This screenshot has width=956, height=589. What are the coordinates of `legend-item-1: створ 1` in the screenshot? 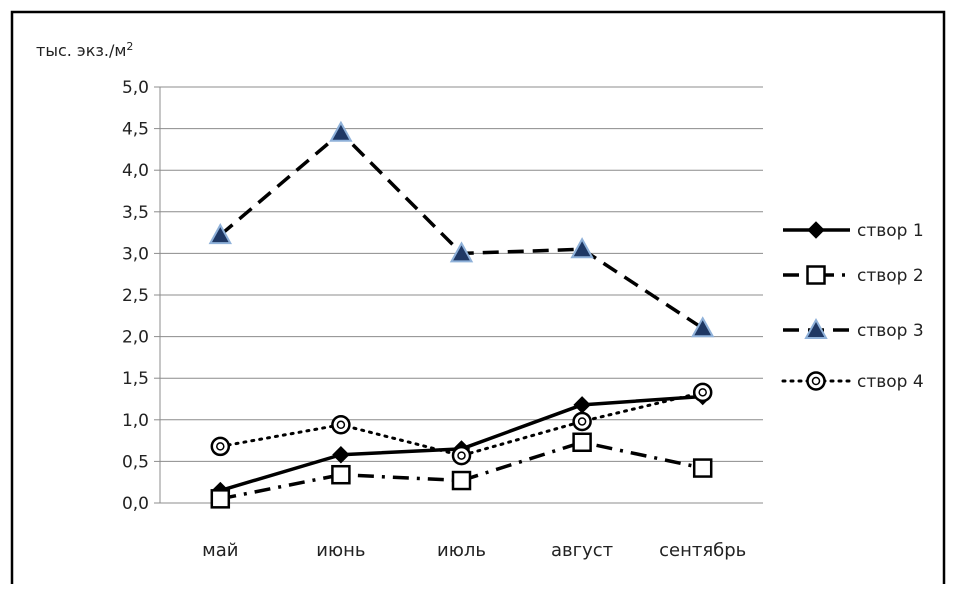 It's located at (853, 231).